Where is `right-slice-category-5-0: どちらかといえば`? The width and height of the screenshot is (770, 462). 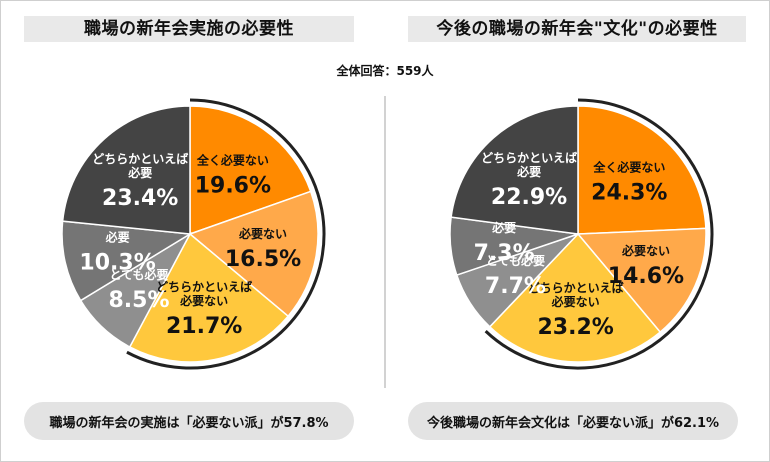 right-slice-category-5-0: どちらかといえば is located at coordinates (529, 157).